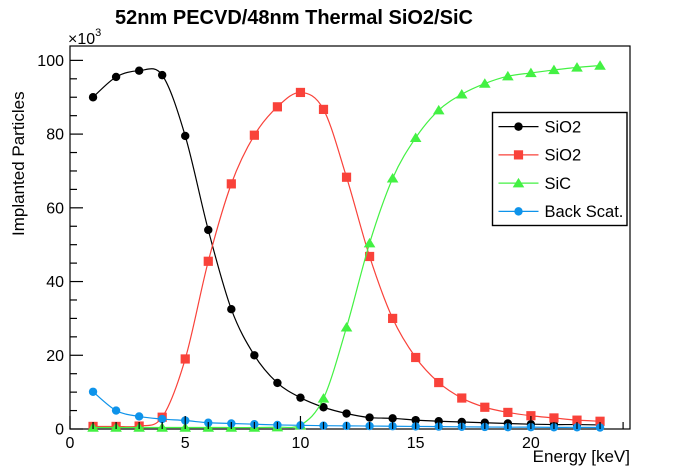 The width and height of the screenshot is (698, 476). I want to click on legend-item-sio2-thermal: SiO2, so click(540, 156).